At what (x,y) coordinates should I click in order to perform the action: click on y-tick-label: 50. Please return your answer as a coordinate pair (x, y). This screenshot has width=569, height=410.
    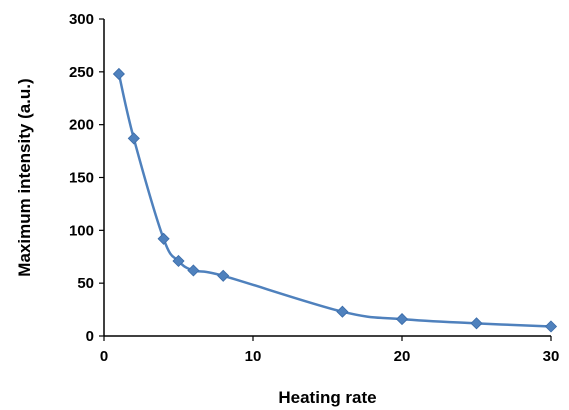
    Looking at the image, I should click on (85, 283).